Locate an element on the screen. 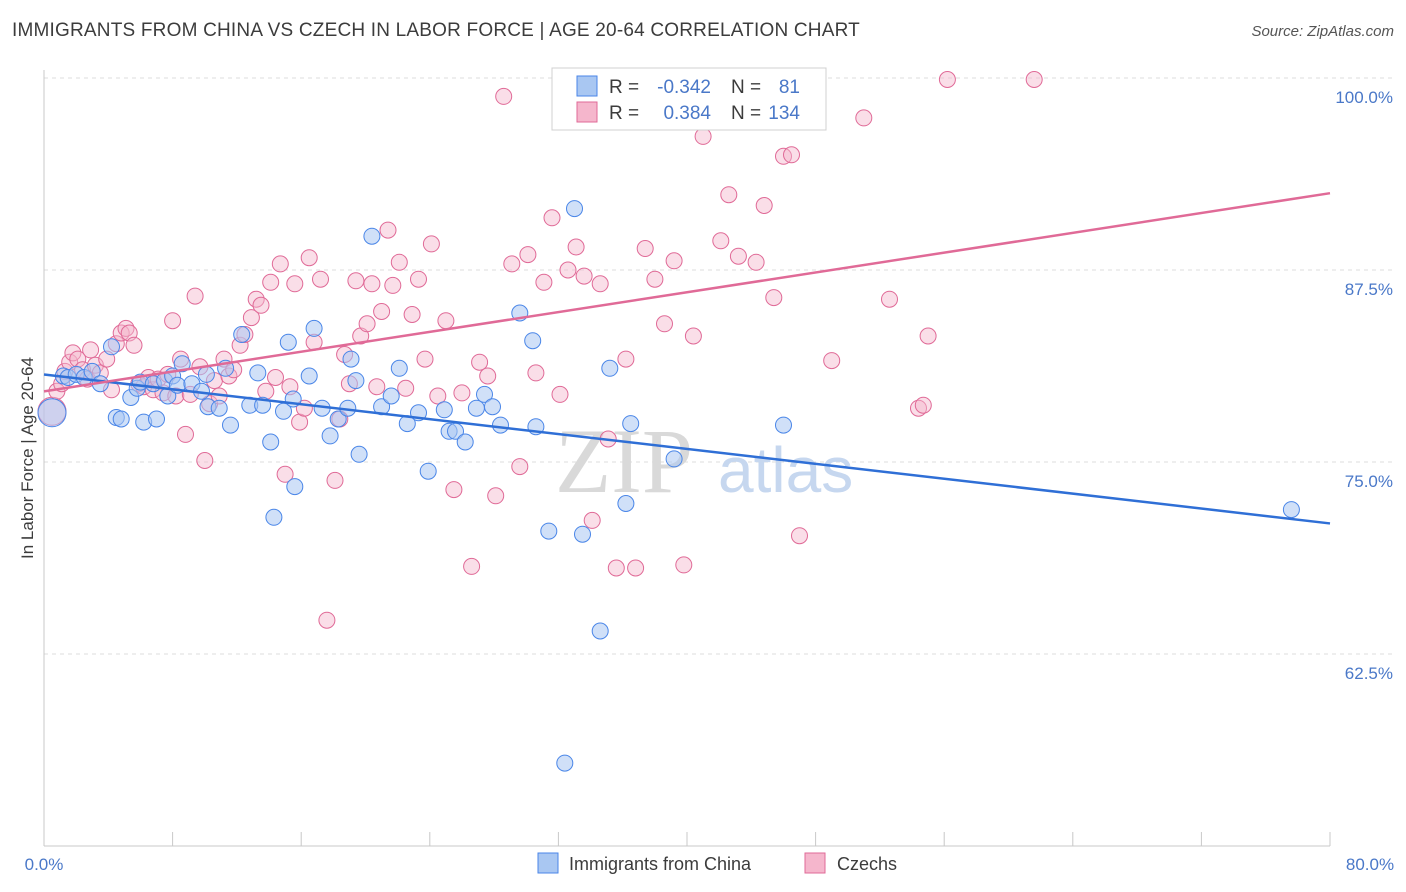 The image size is (1406, 892). x-tick-label-max: 80.0% is located at coordinates (1370, 864).